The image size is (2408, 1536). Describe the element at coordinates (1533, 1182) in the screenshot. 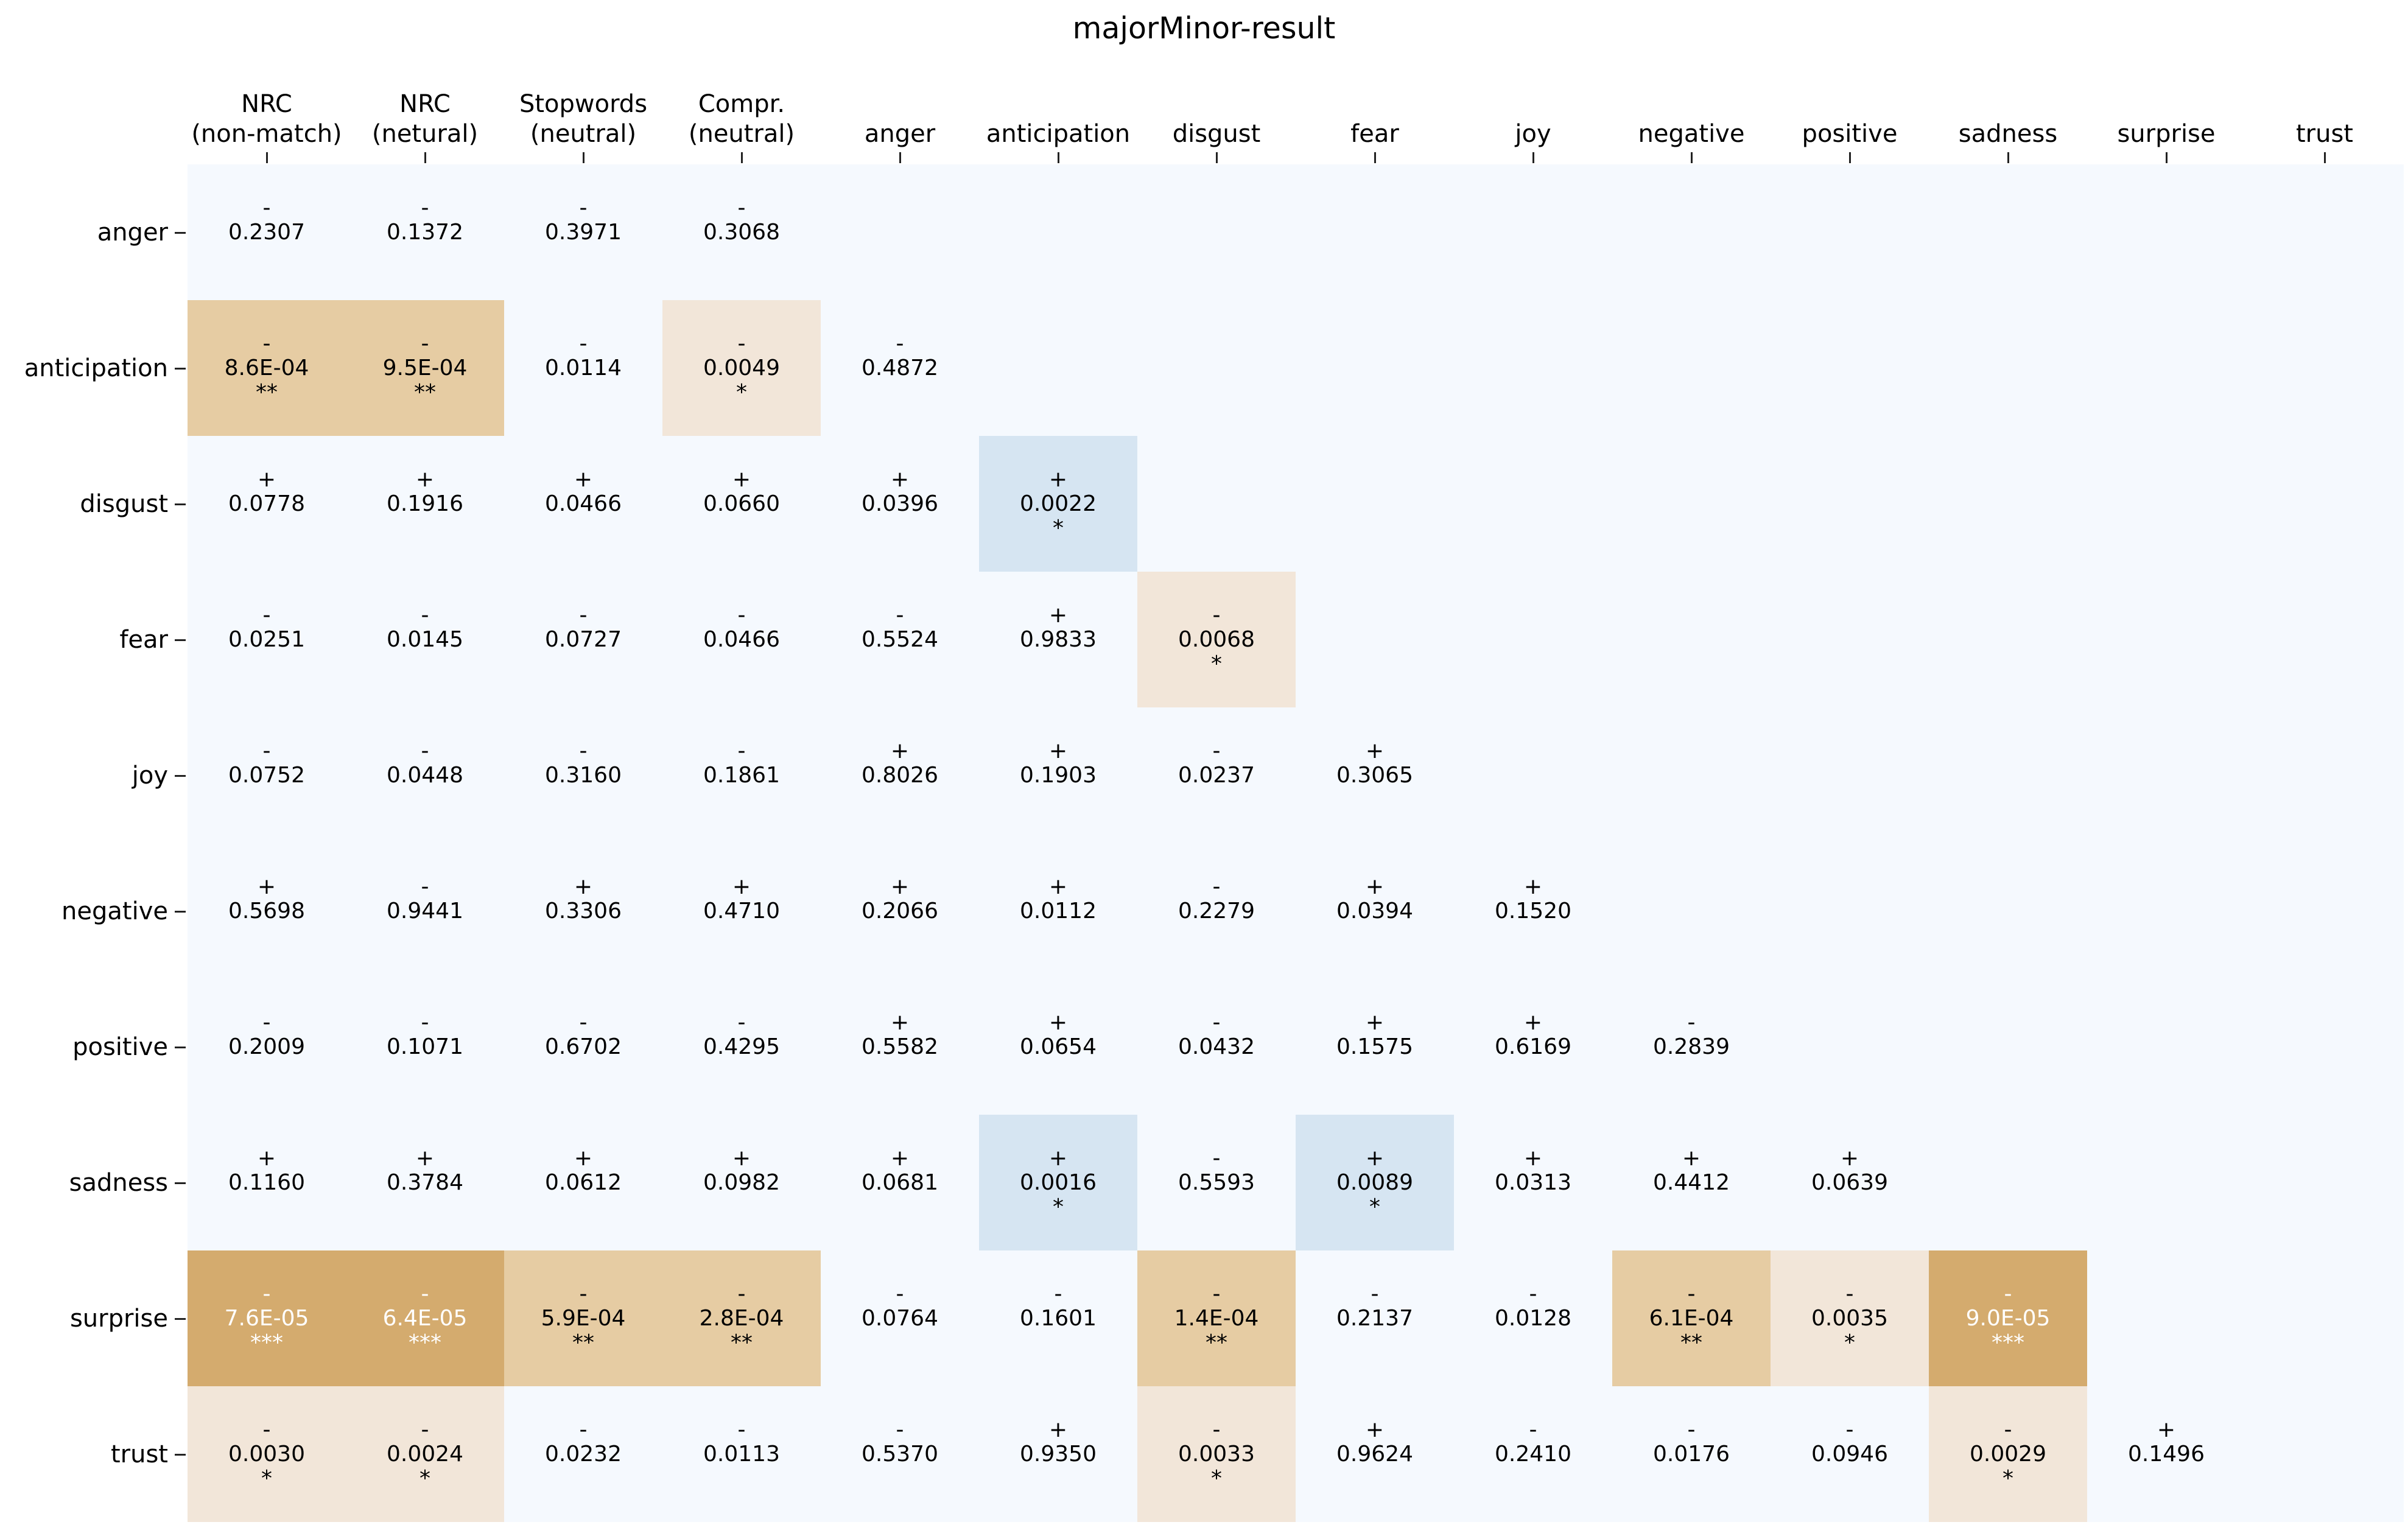

I see `heatmap-cell: +0.0313` at that location.